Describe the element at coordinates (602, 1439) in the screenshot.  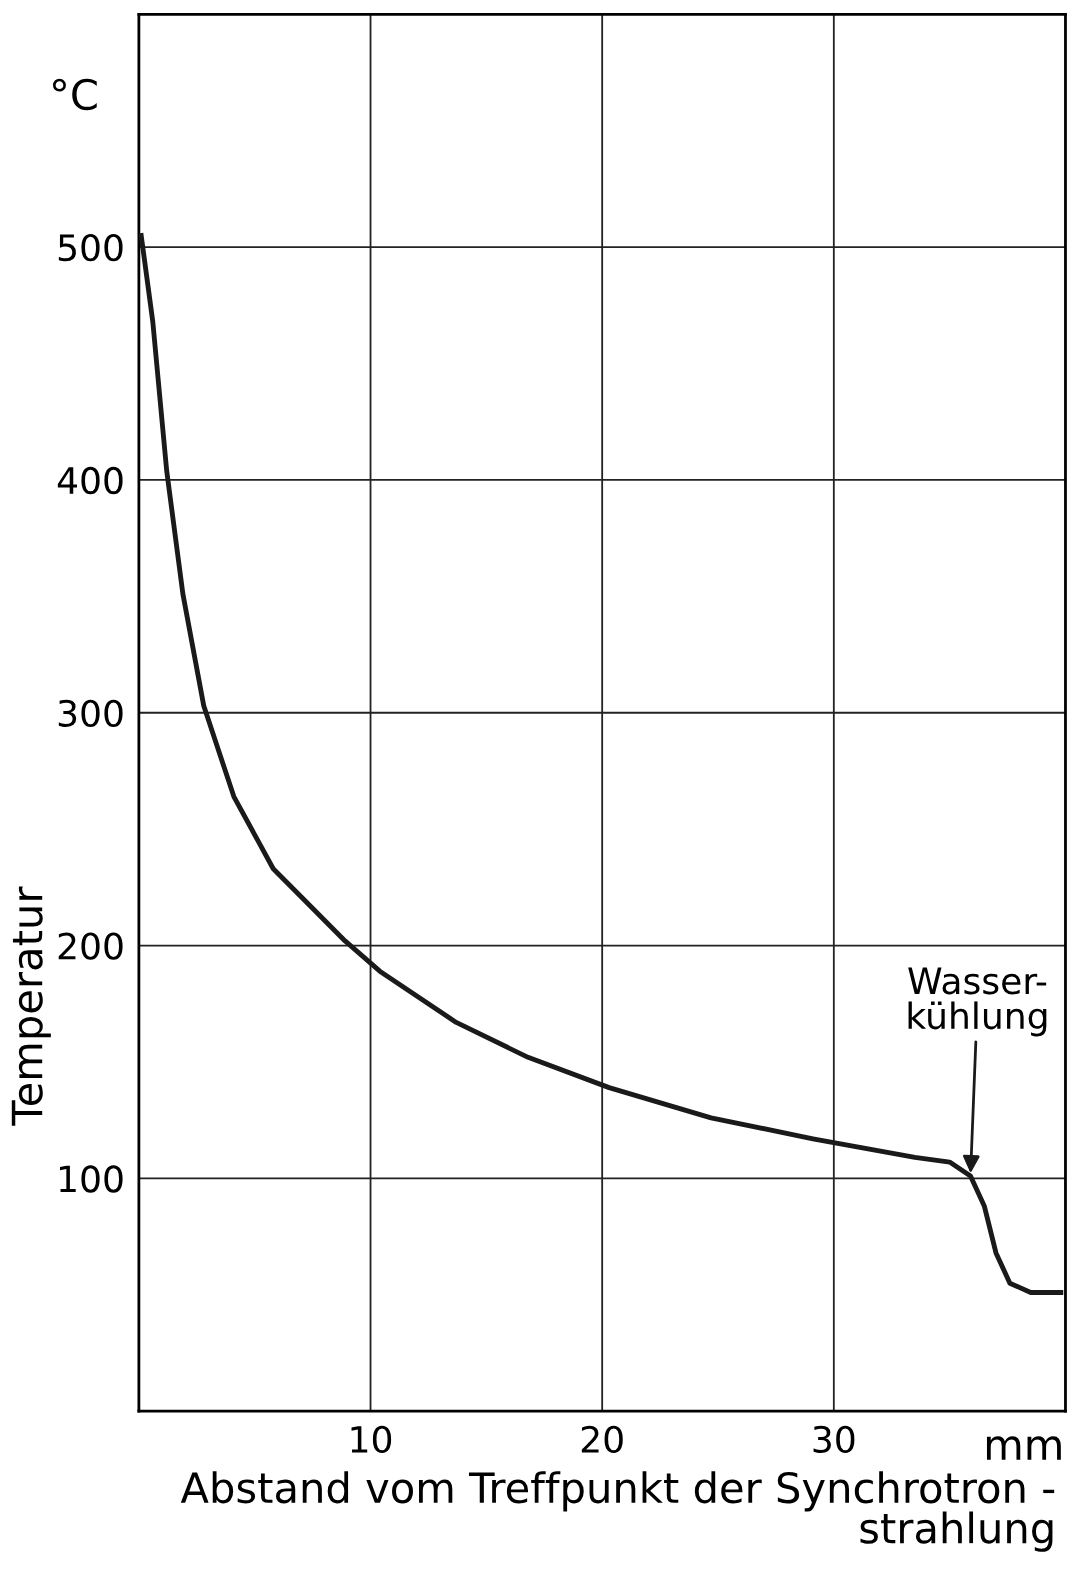
I see `x-tick-label: 20` at that location.